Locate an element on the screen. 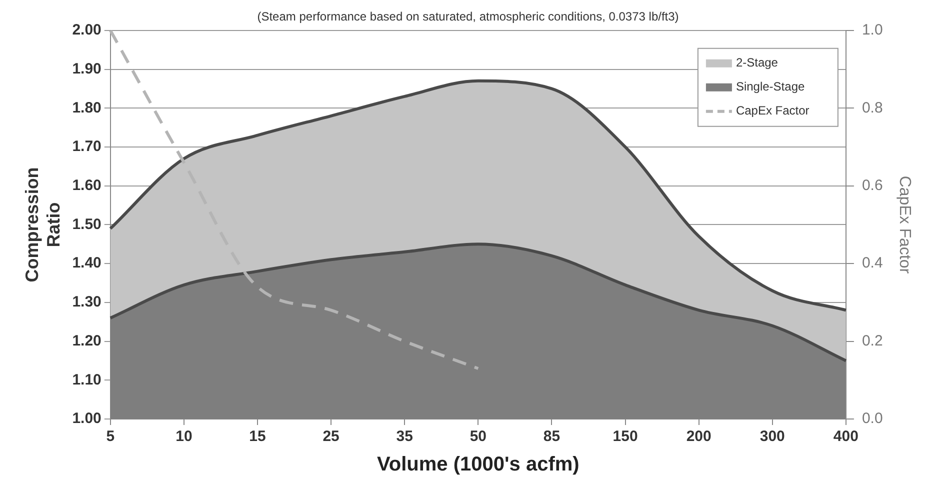 This screenshot has width=936, height=489. y2-tick-label: 0.6 is located at coordinates (872, 185).